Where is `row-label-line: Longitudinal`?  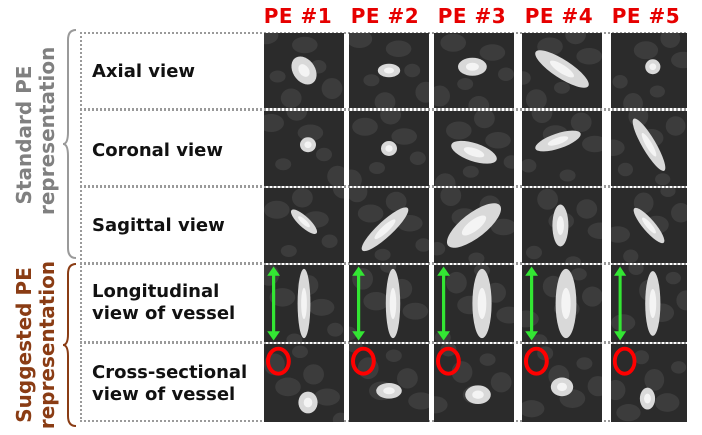 row-label-line: Longitudinal is located at coordinates (156, 291).